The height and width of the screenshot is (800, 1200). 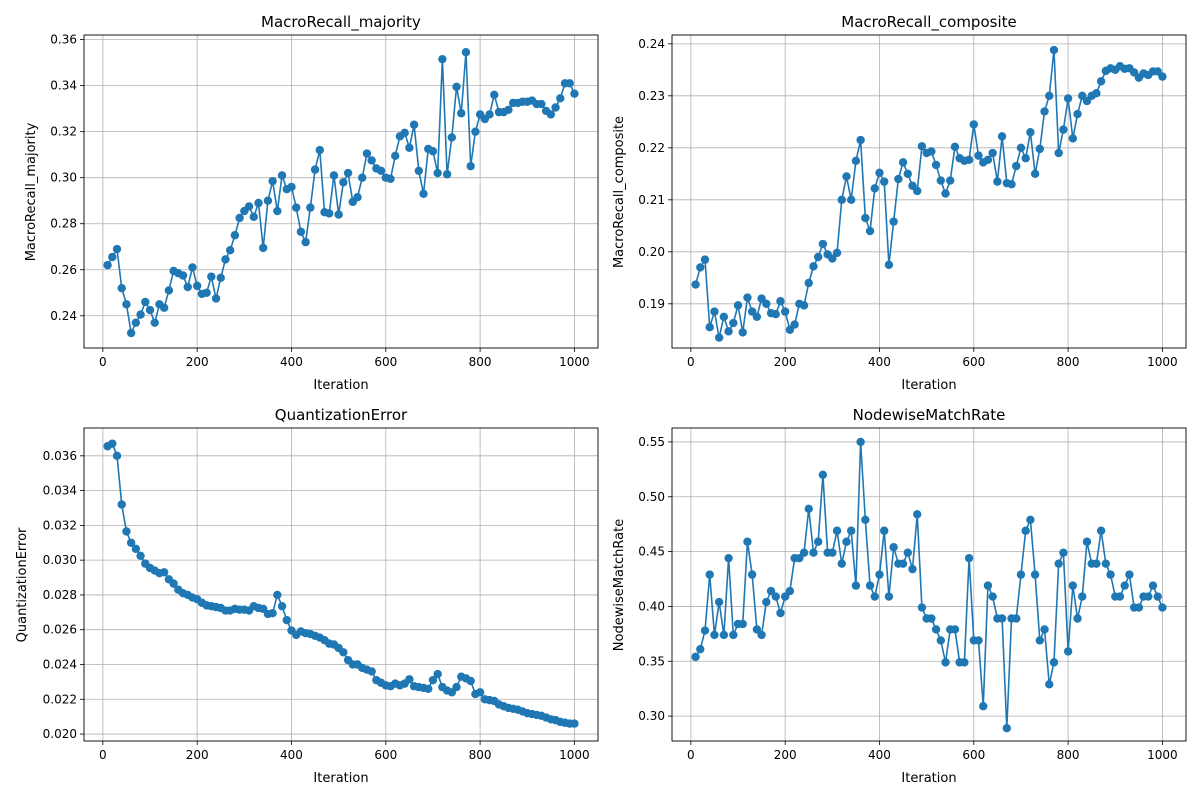 What do you see at coordinates (651, 304) in the screenshot?
I see `y-tick-label: 0.19` at bounding box center [651, 304].